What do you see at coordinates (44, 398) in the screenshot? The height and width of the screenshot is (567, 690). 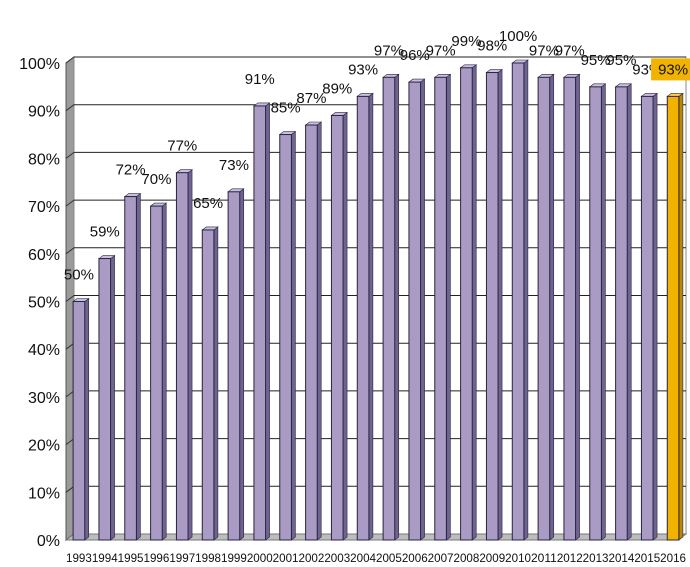 I see `y-tick-label: 30%` at bounding box center [44, 398].